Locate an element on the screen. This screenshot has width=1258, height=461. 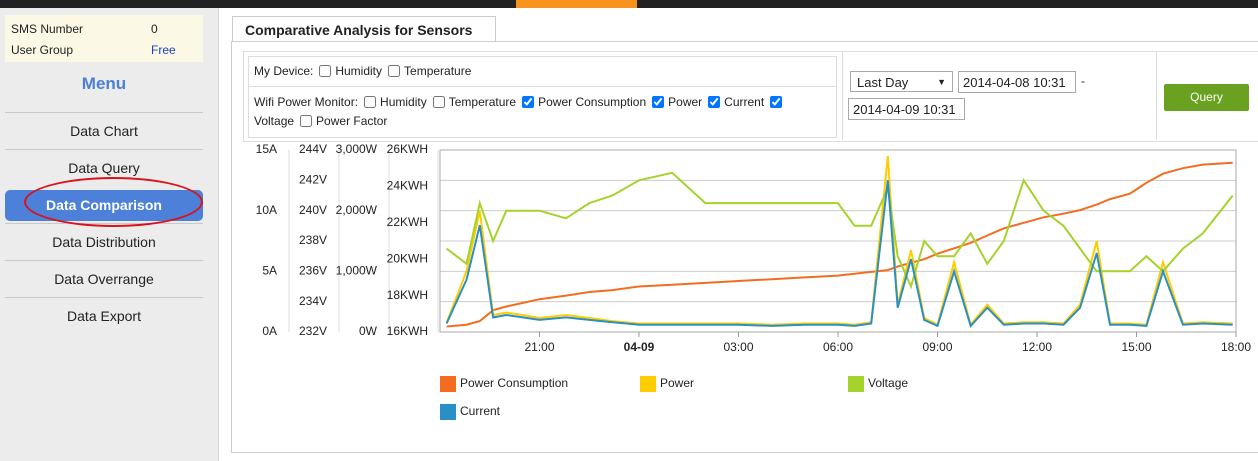
x-tick-label: 09:00 is located at coordinates (937, 347).